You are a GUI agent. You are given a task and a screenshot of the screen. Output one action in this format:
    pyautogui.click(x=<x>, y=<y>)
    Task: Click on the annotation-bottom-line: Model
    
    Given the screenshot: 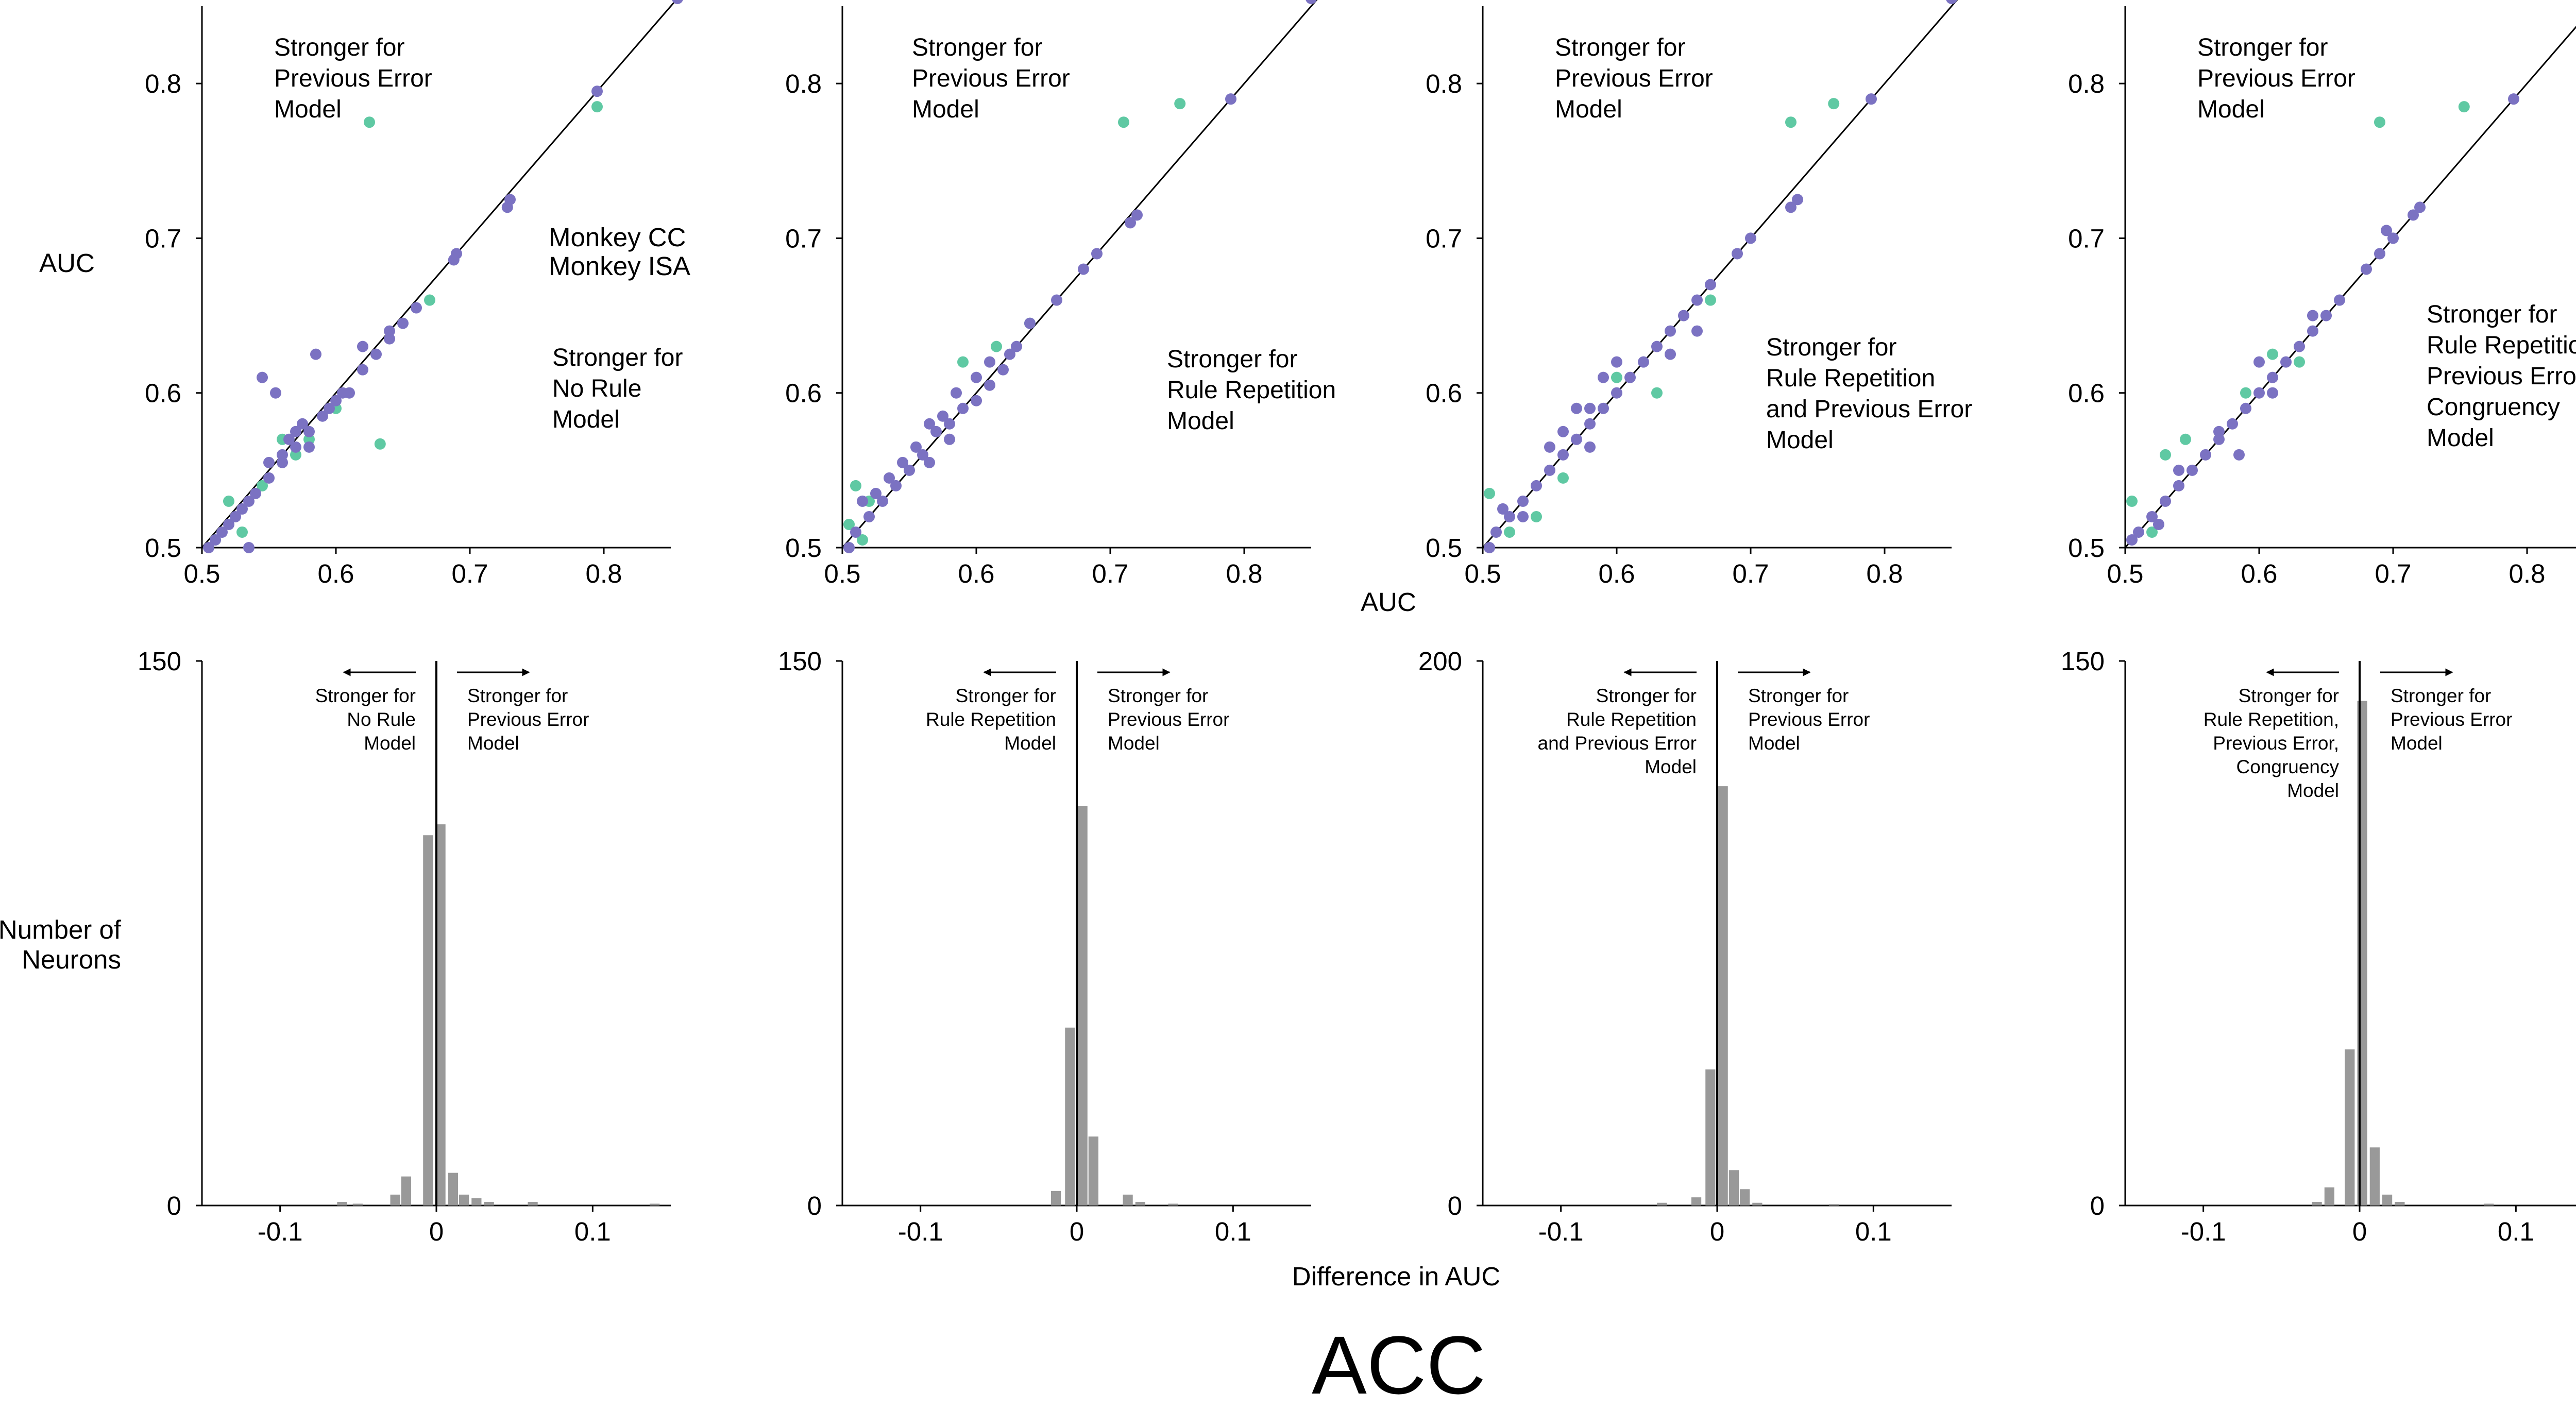 What is the action you would take?
    pyautogui.click(x=1200, y=422)
    